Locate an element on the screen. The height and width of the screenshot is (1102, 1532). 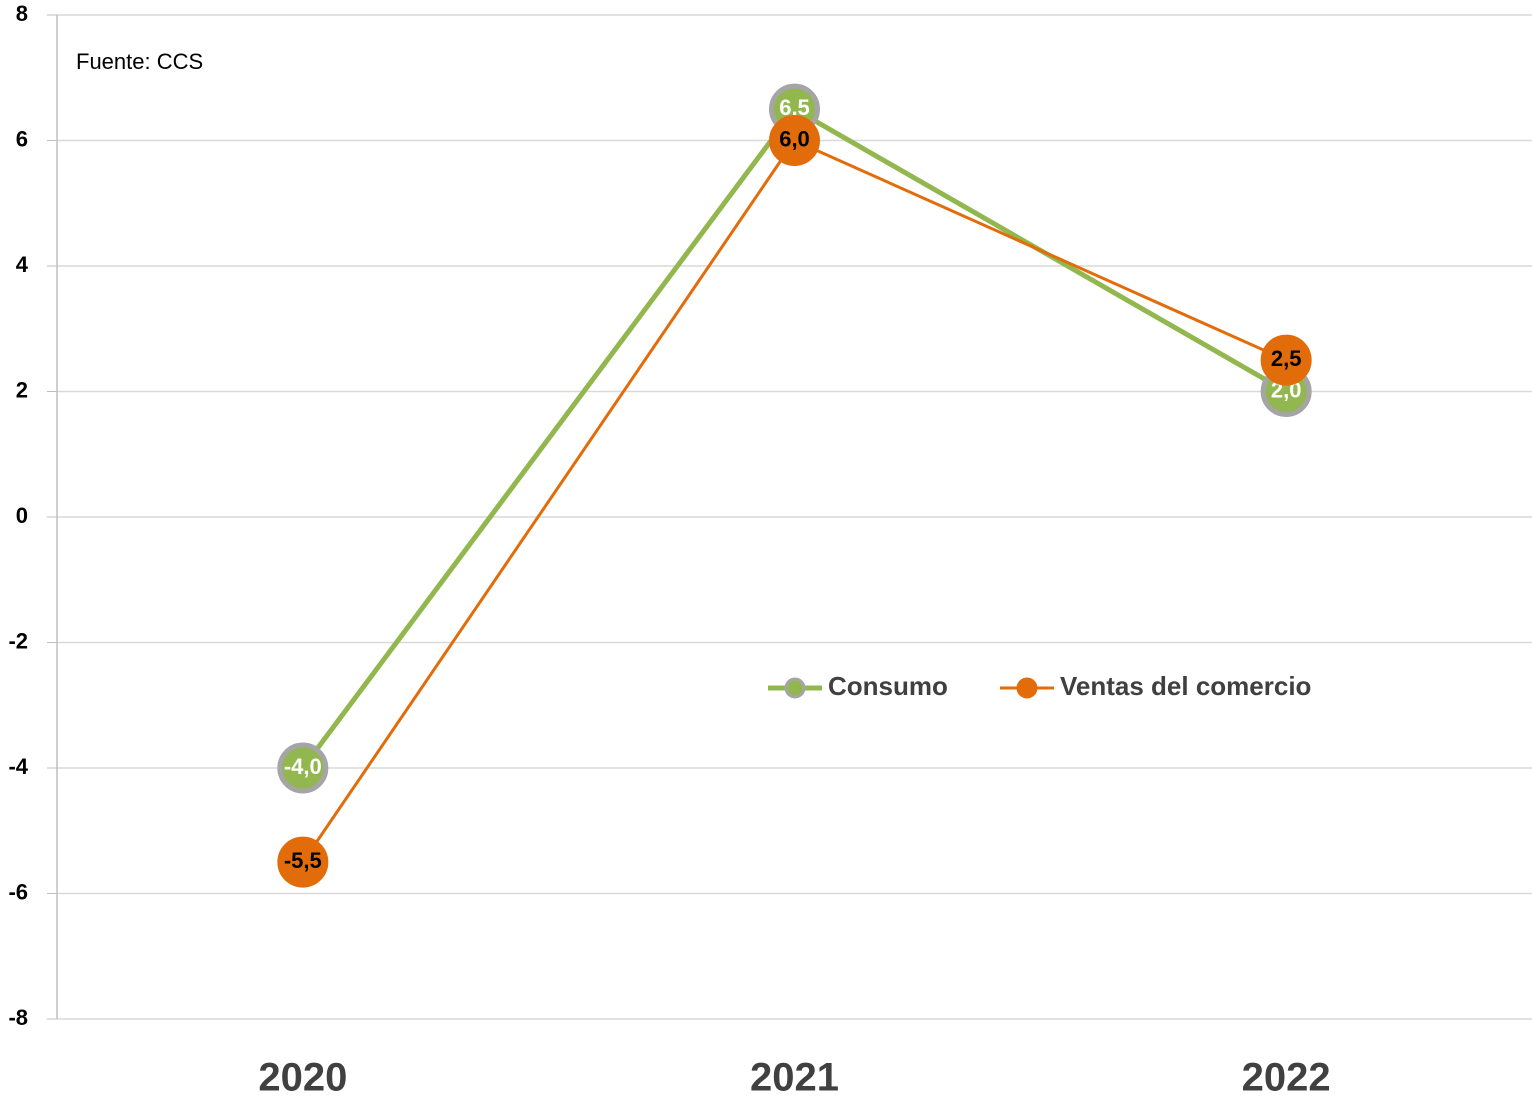
data-label: -4,0 is located at coordinates (303, 766).